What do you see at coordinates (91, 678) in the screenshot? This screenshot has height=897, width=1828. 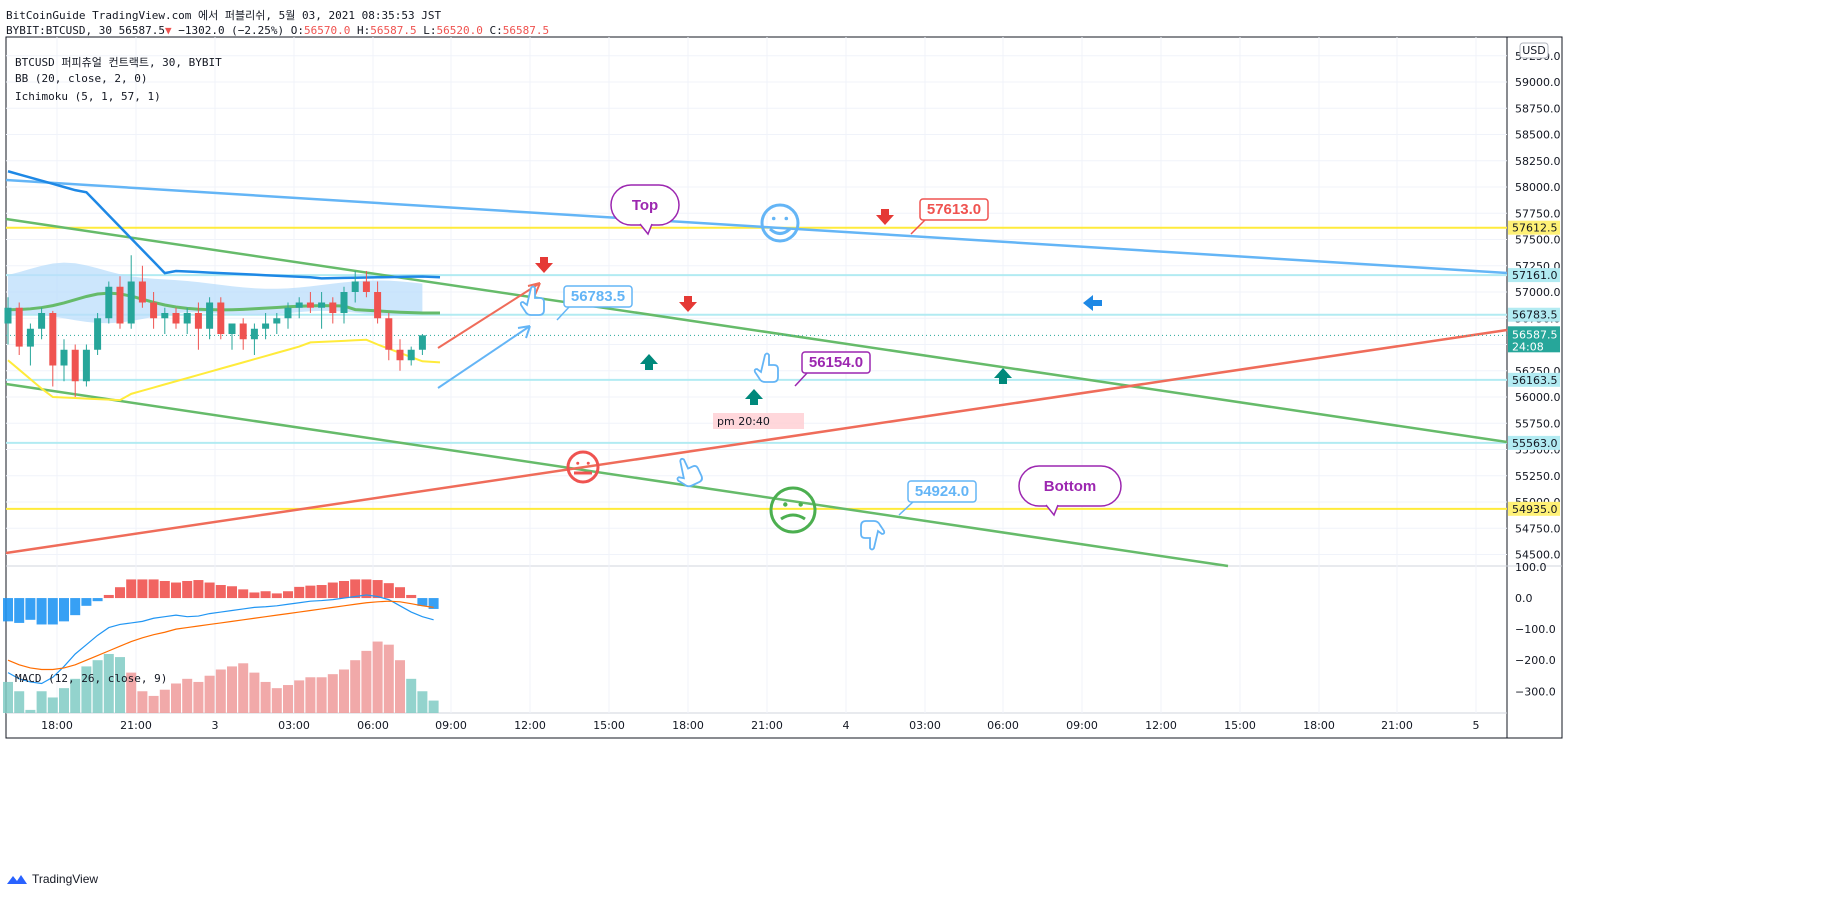 I see `legend-macd: MACD (12, 26, close, 9)` at bounding box center [91, 678].